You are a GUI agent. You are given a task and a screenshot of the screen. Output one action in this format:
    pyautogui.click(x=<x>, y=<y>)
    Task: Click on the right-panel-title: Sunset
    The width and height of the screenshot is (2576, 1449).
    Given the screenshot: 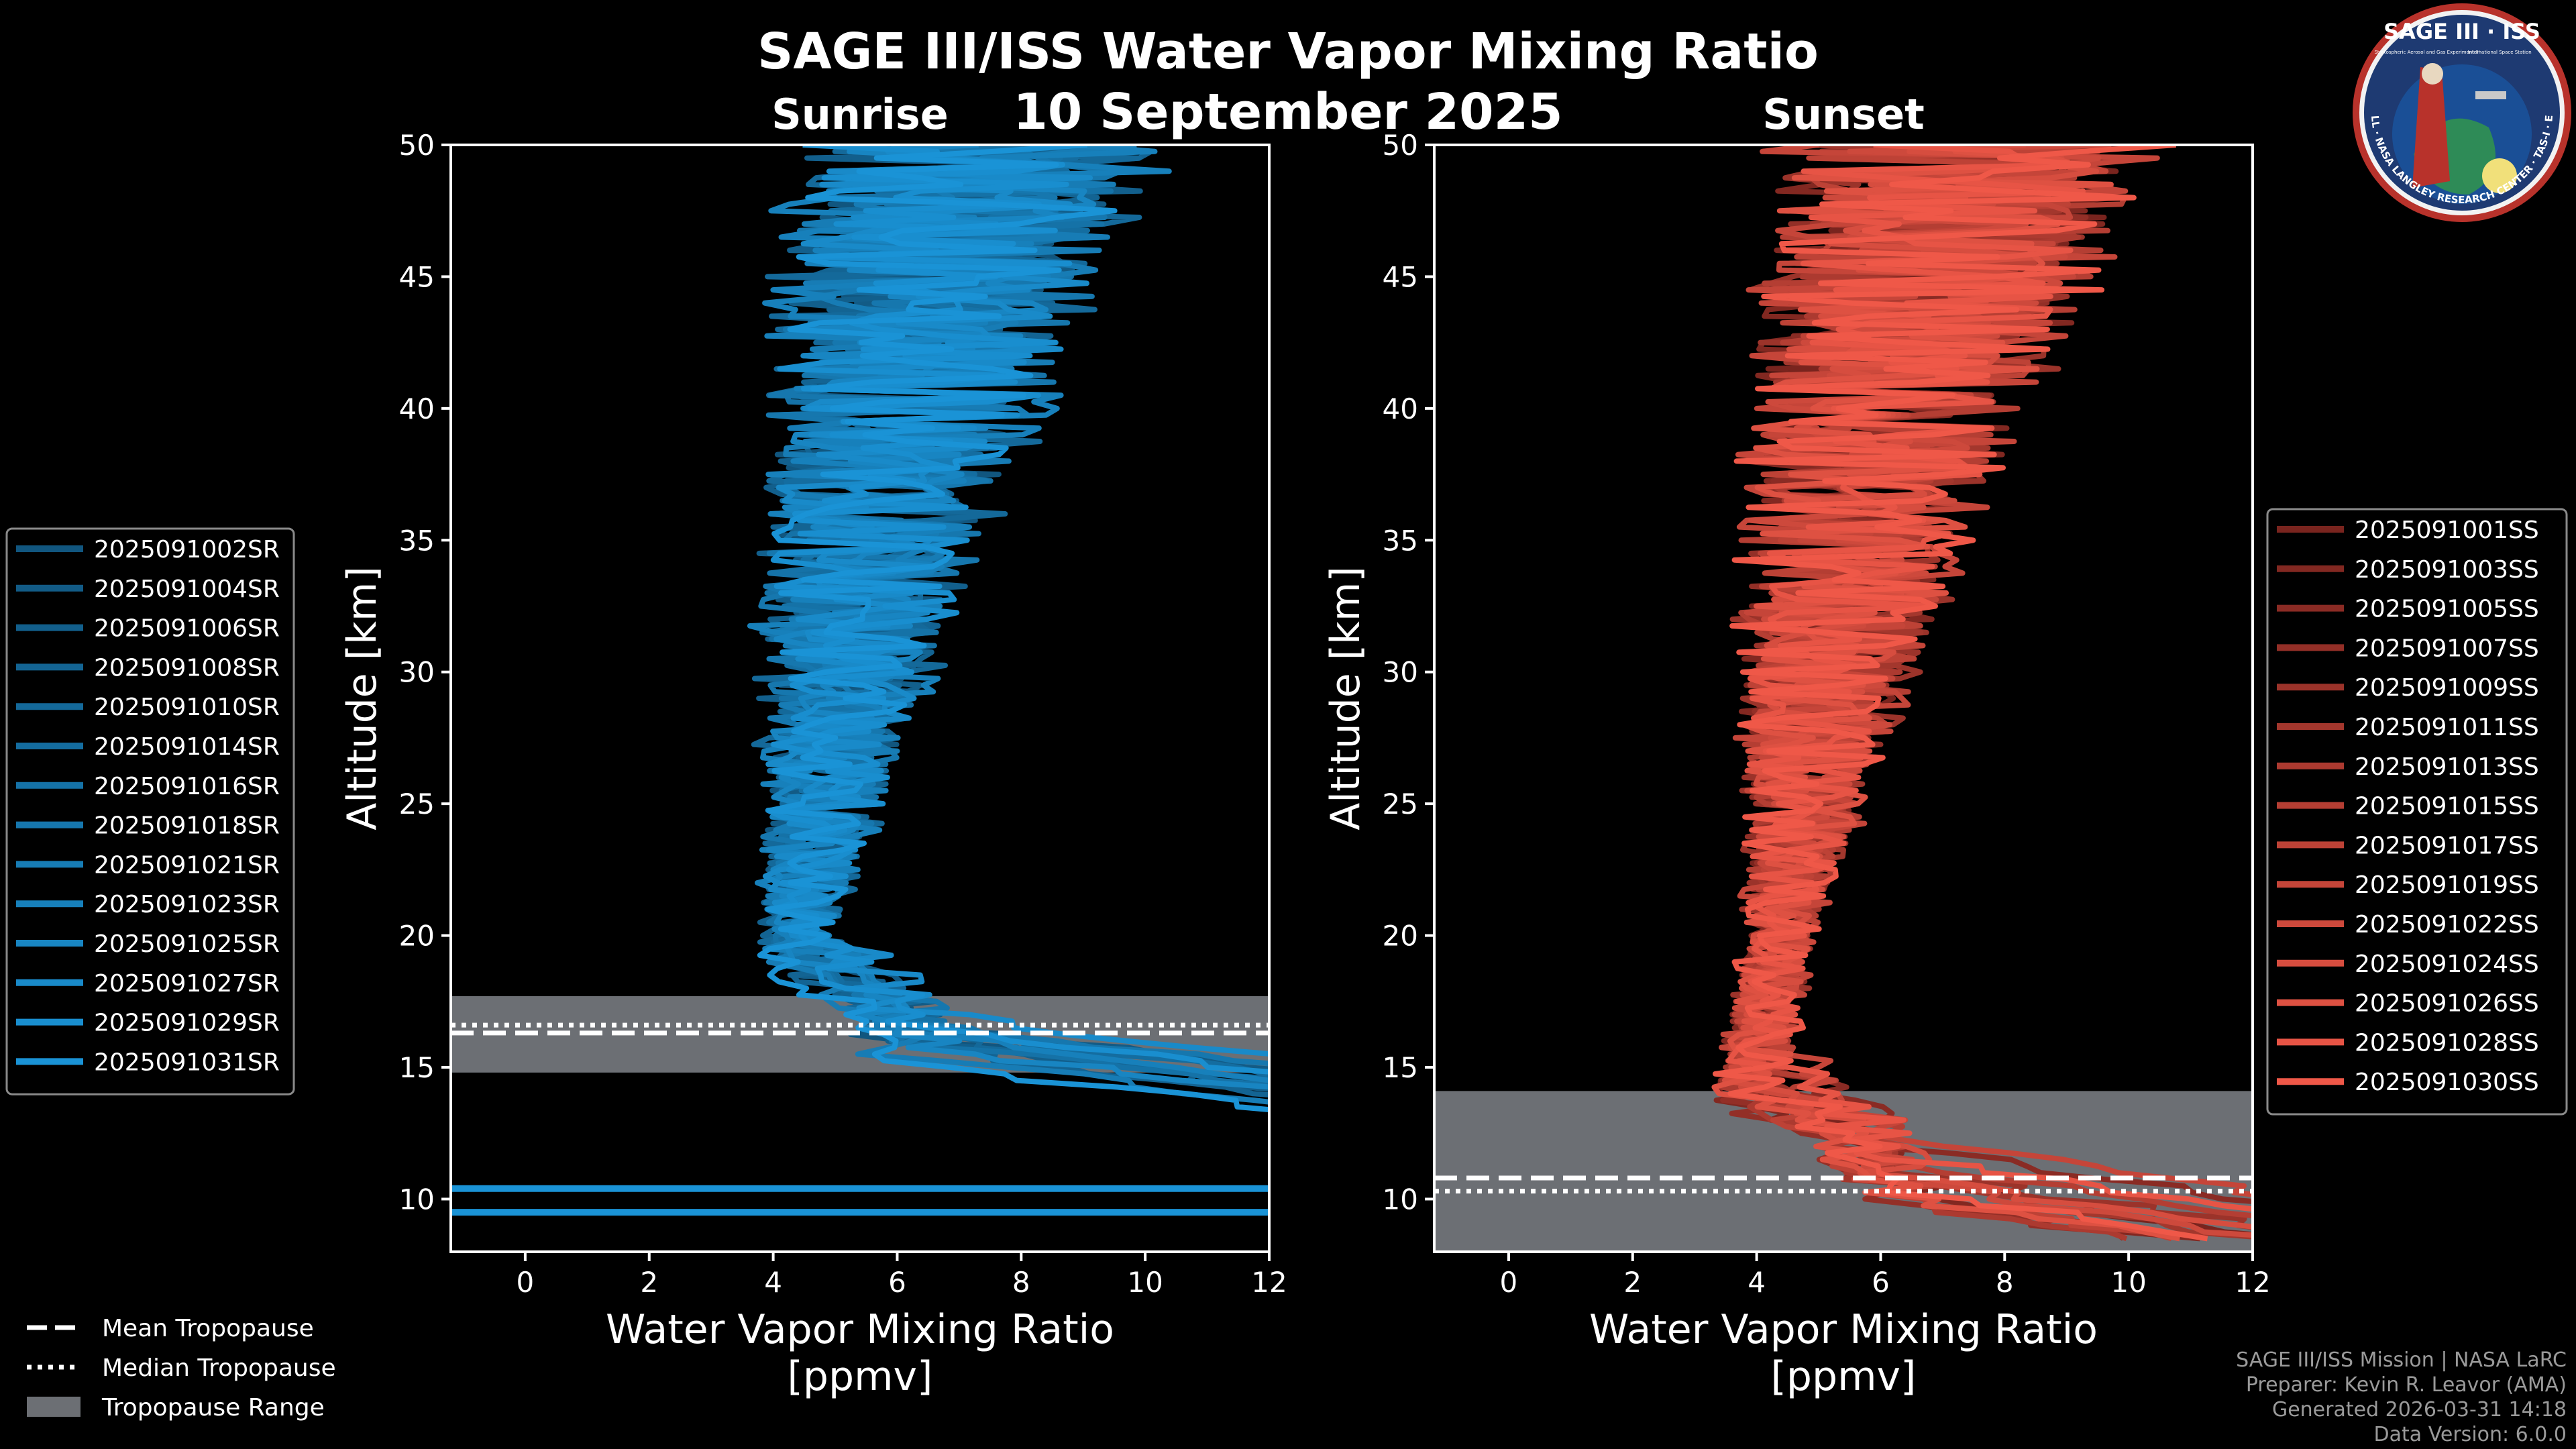 What is the action you would take?
    pyautogui.click(x=1843, y=114)
    